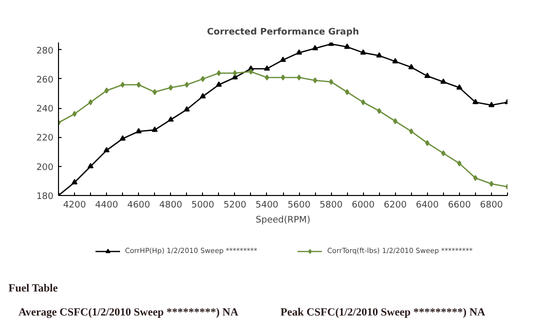 The height and width of the screenshot is (325, 533). What do you see at coordinates (492, 205) in the screenshot?
I see `x-tick-label: 6800` at bounding box center [492, 205].